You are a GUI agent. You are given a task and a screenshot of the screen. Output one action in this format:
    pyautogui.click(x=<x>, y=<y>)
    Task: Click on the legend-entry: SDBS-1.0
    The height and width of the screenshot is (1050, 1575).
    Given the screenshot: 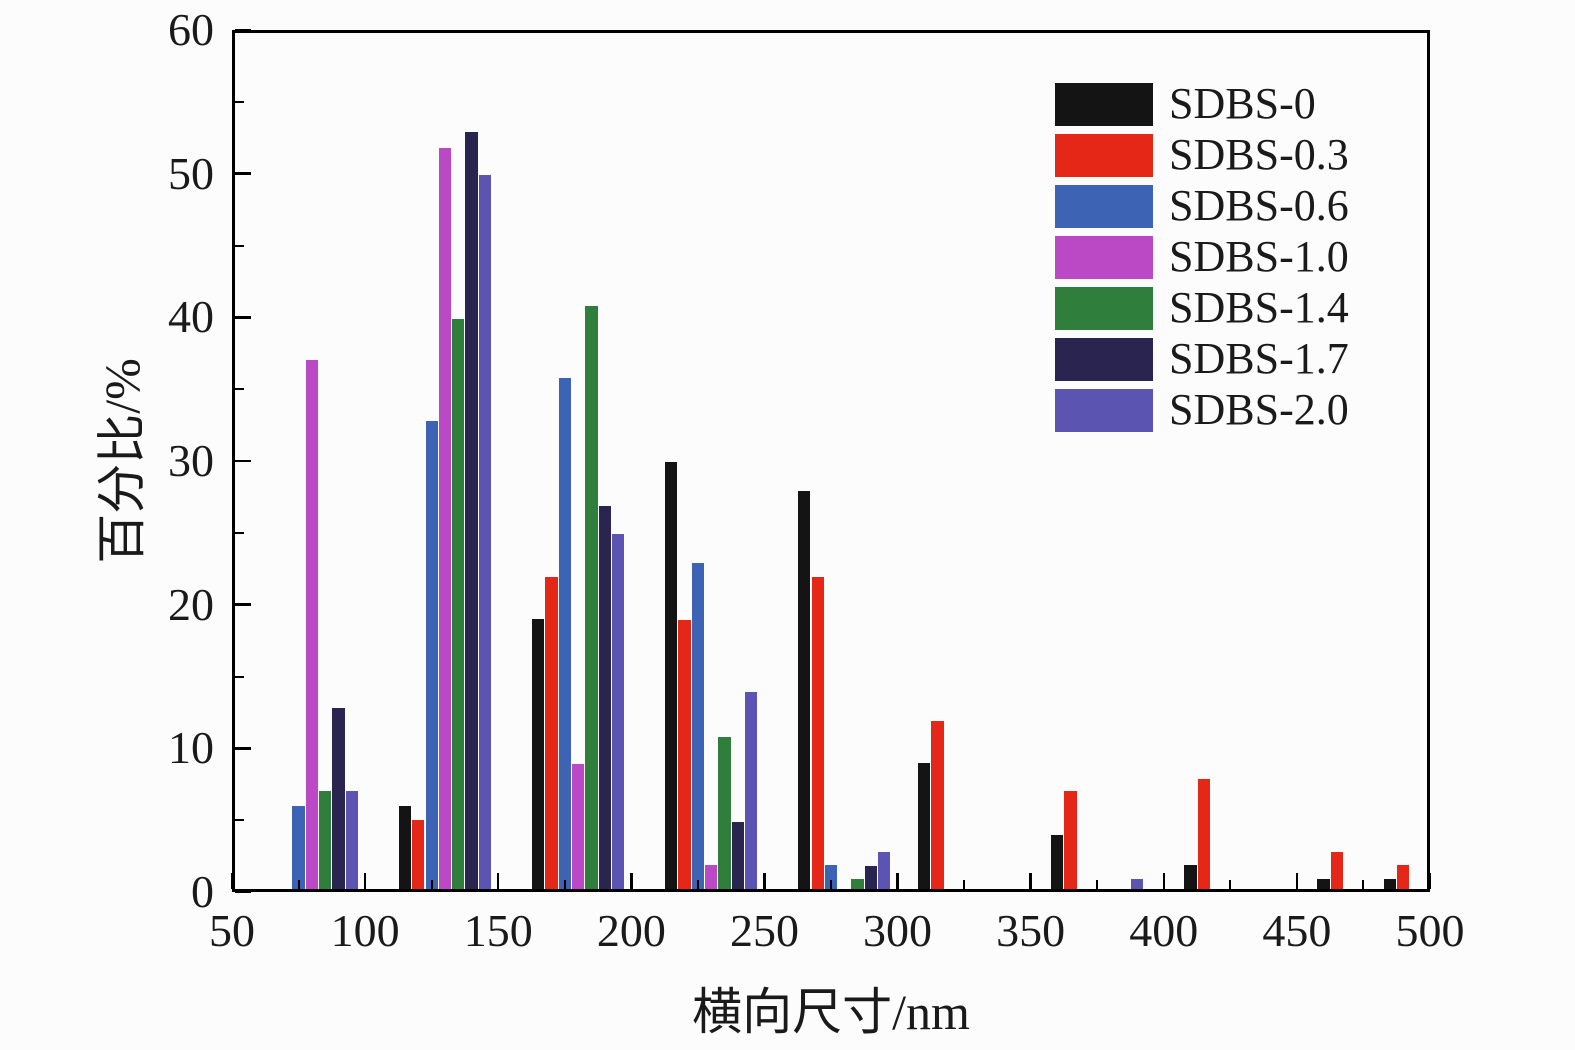 What is the action you would take?
    pyautogui.click(x=1202, y=257)
    